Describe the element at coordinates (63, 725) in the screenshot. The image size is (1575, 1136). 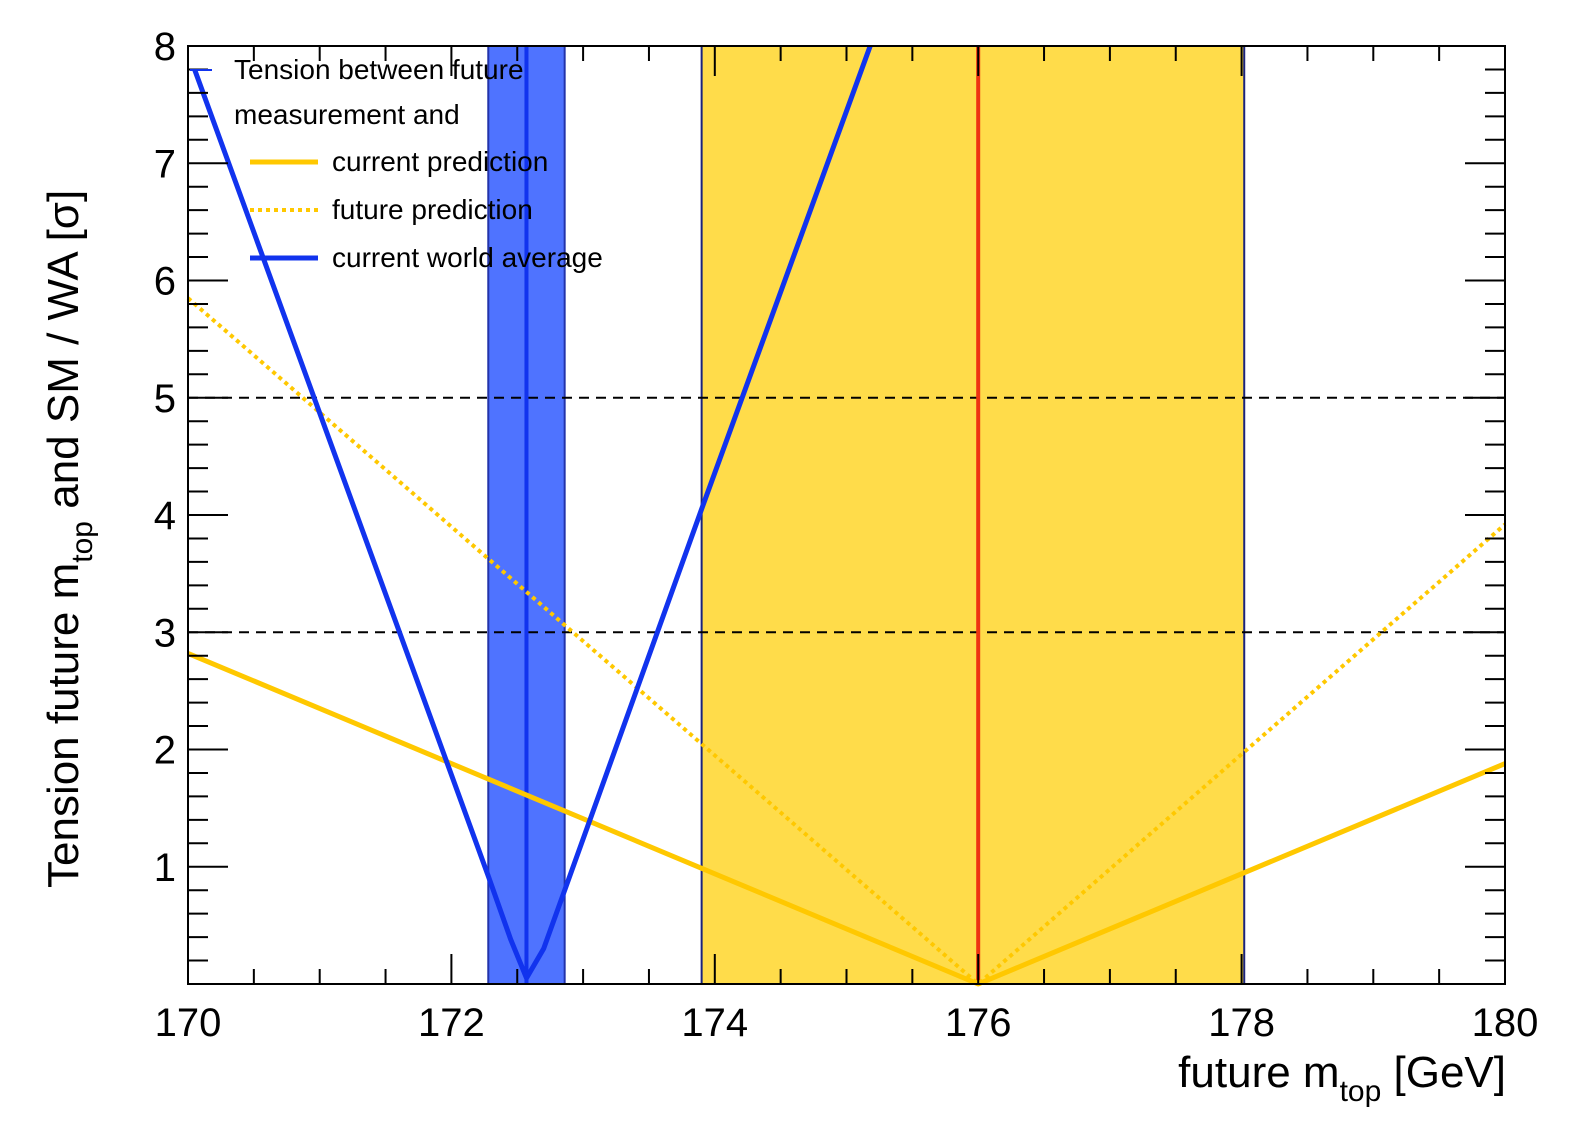
I see `y-axis-title-pre: Tension future m` at that location.